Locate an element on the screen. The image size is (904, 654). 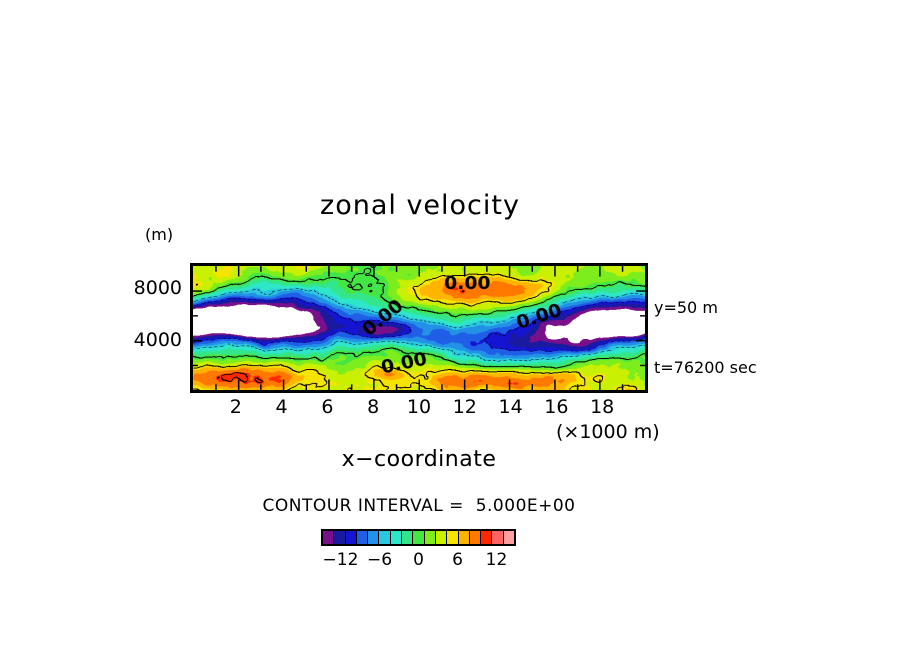
xaxis-unit-label: (×1000 m) is located at coordinates (608, 432).